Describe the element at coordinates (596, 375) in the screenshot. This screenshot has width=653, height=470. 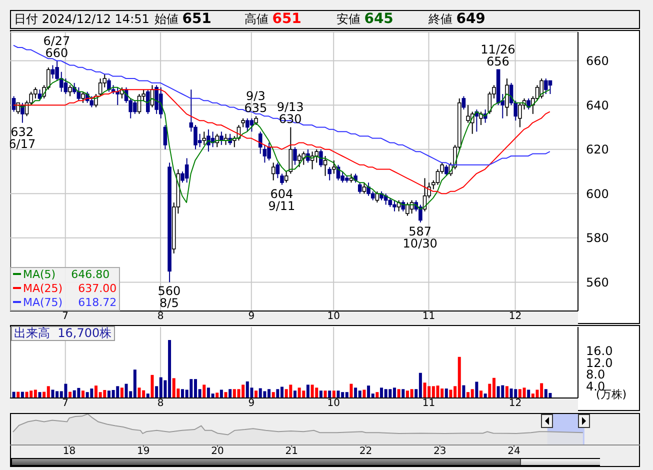
I see `y-tick-label: 8.0` at that location.